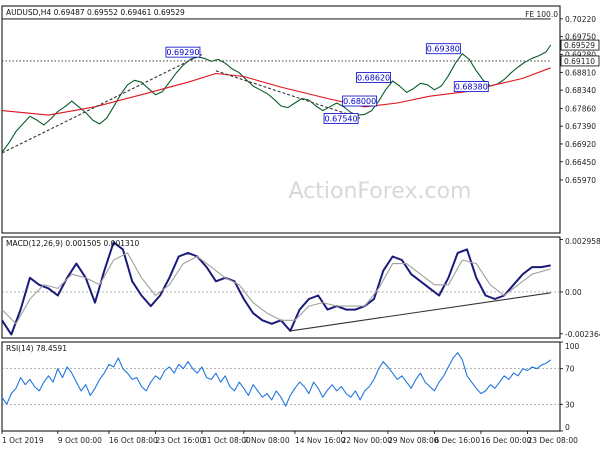 The width and height of the screenshot is (600, 455). I want to click on rsi-y-tick-label: 100, so click(572, 346).